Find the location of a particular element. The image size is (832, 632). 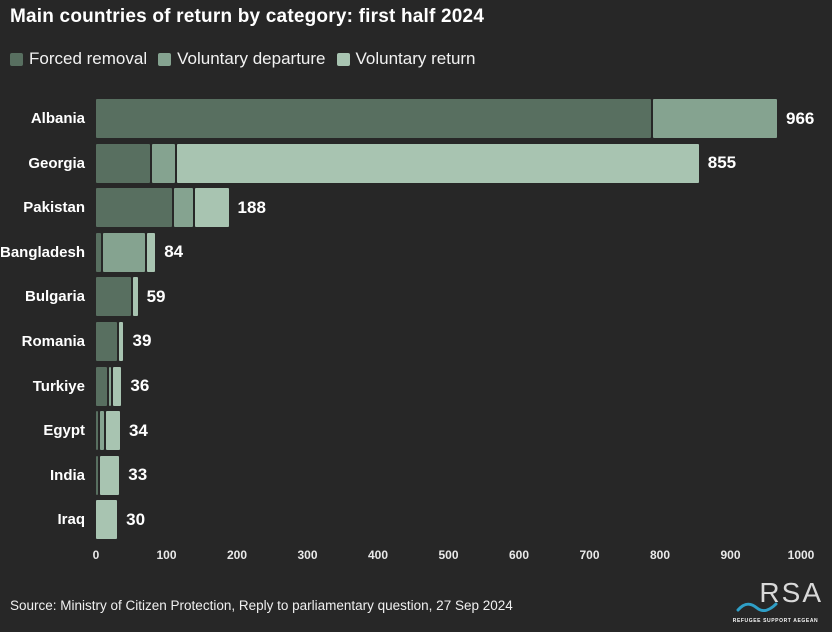

bar-value-label: 855 is located at coordinates (722, 163).